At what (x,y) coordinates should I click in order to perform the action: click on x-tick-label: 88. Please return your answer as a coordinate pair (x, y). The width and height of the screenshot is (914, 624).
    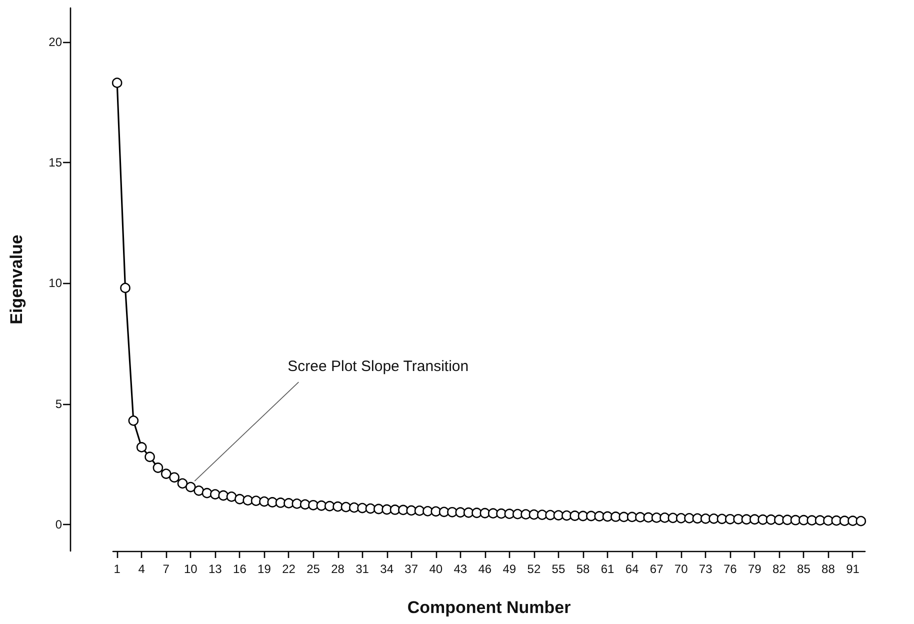
    Looking at the image, I should click on (829, 569).